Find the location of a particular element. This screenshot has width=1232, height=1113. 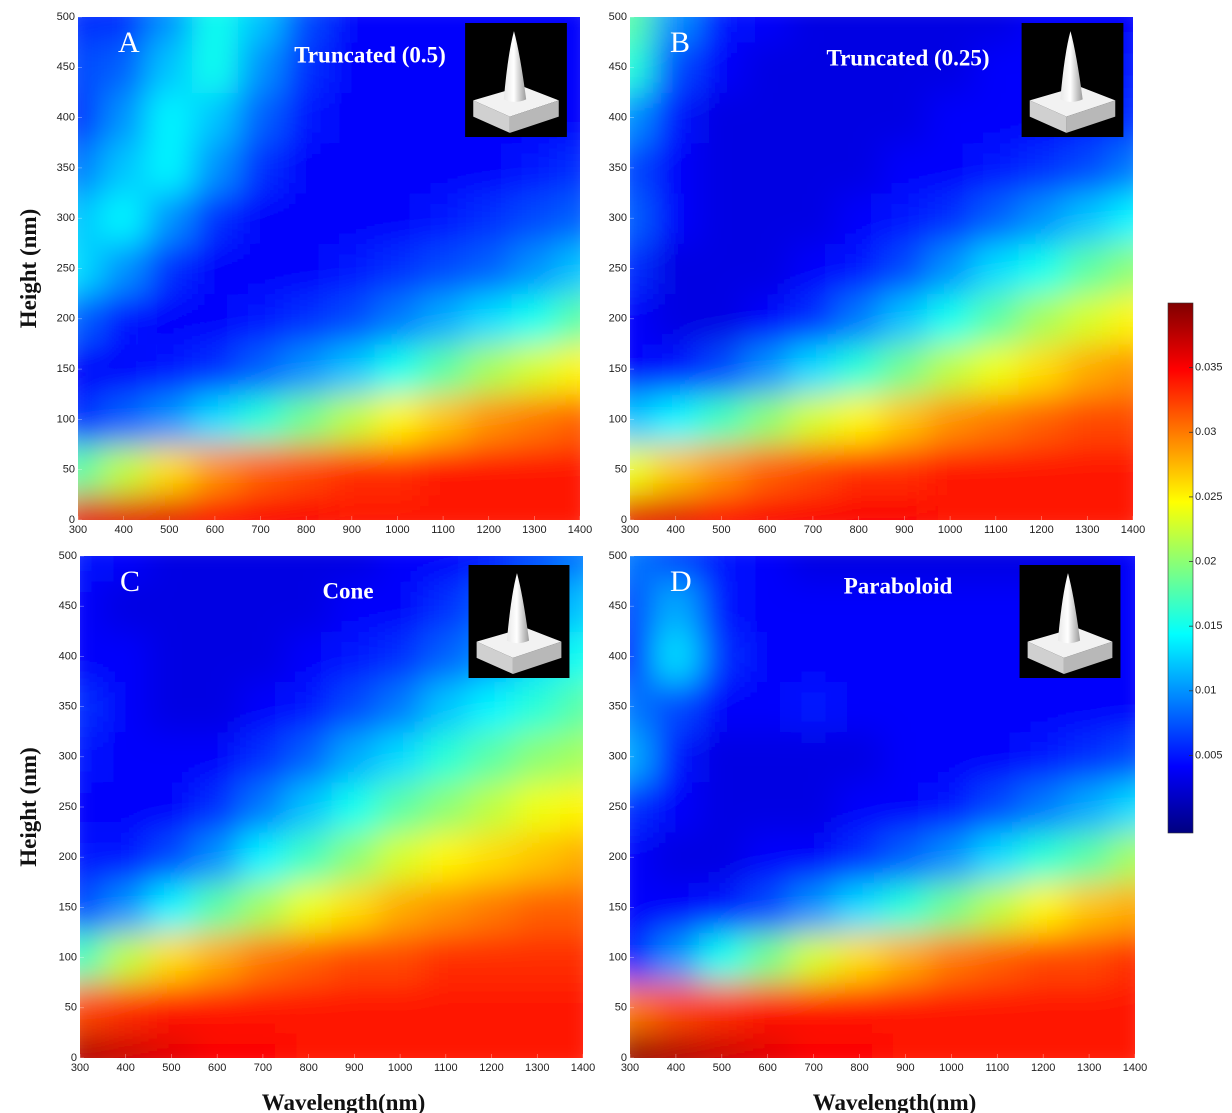

panel-title: Cone is located at coordinates (347, 590).